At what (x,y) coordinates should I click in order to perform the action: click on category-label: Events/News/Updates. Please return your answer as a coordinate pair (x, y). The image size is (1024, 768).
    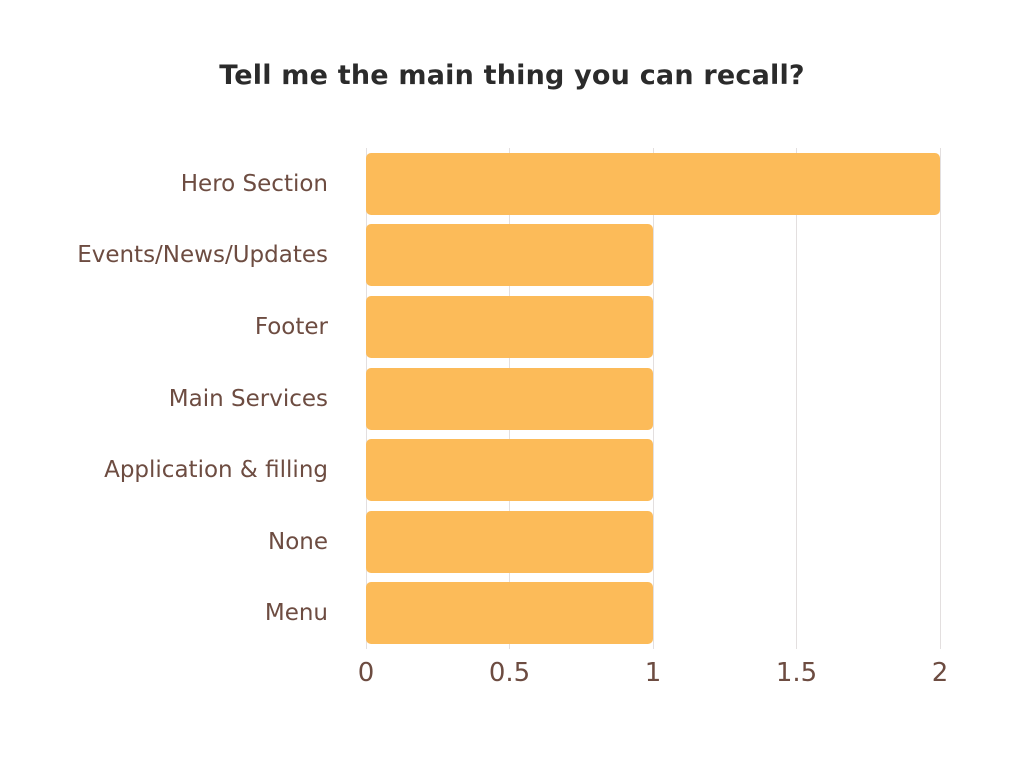
    Looking at the image, I should click on (202, 255).